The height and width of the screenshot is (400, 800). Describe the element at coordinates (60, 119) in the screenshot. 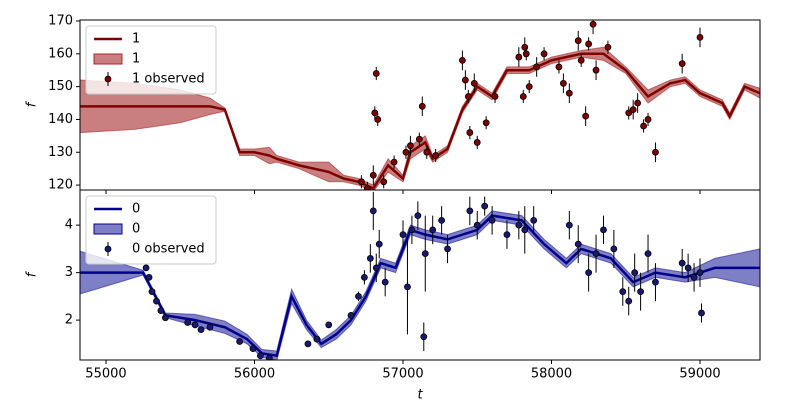

I see `y-tick-label: 140` at that location.